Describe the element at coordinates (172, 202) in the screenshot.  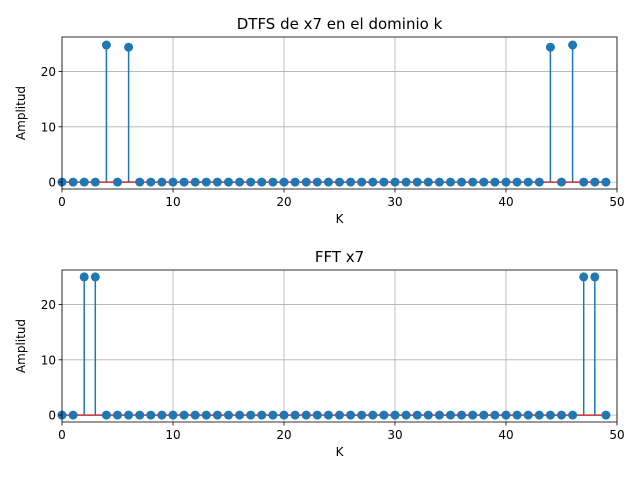
I see `x-tick-label: 10` at that location.